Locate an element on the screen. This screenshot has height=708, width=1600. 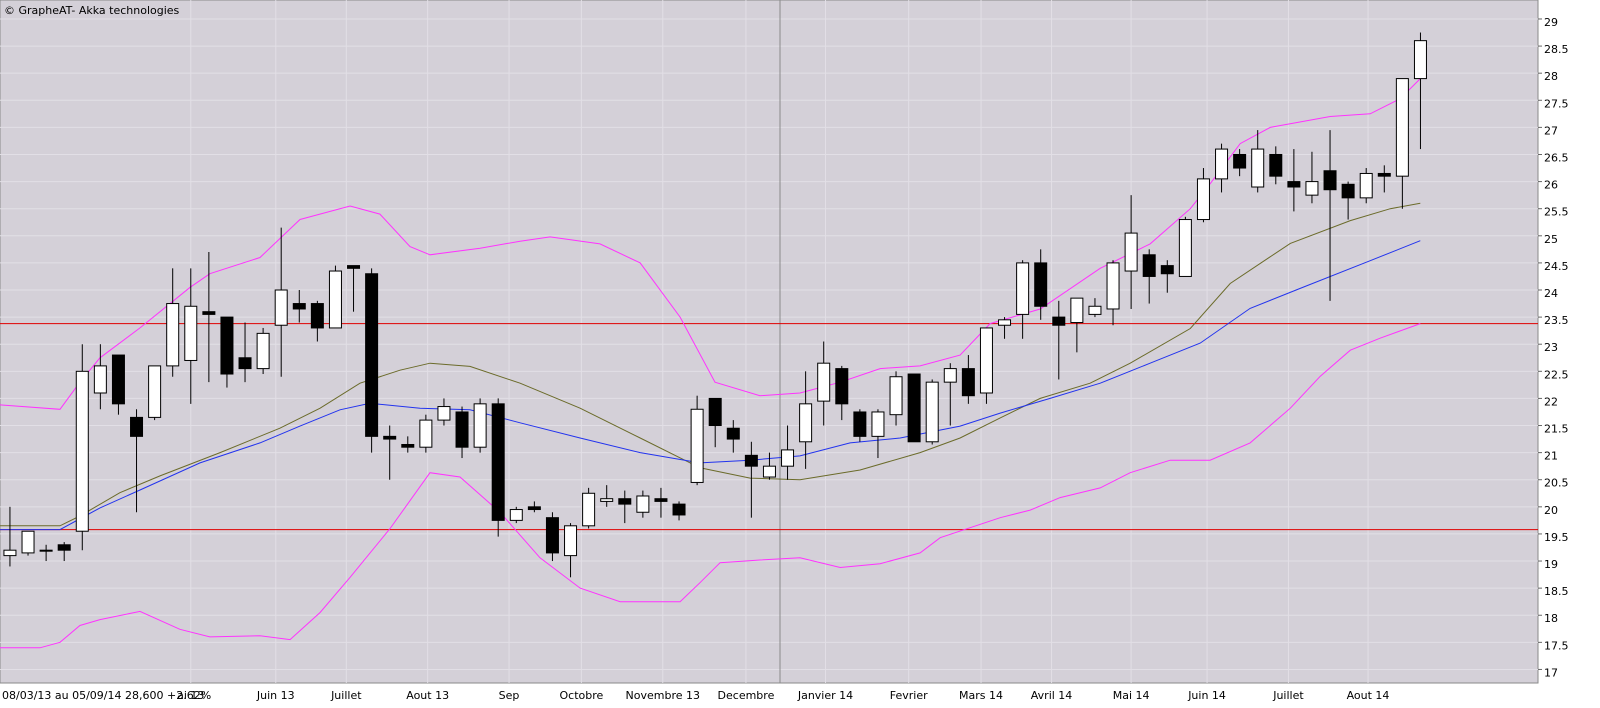
chart-title: © GrapheAT- Akka technologies is located at coordinates (92, 10).